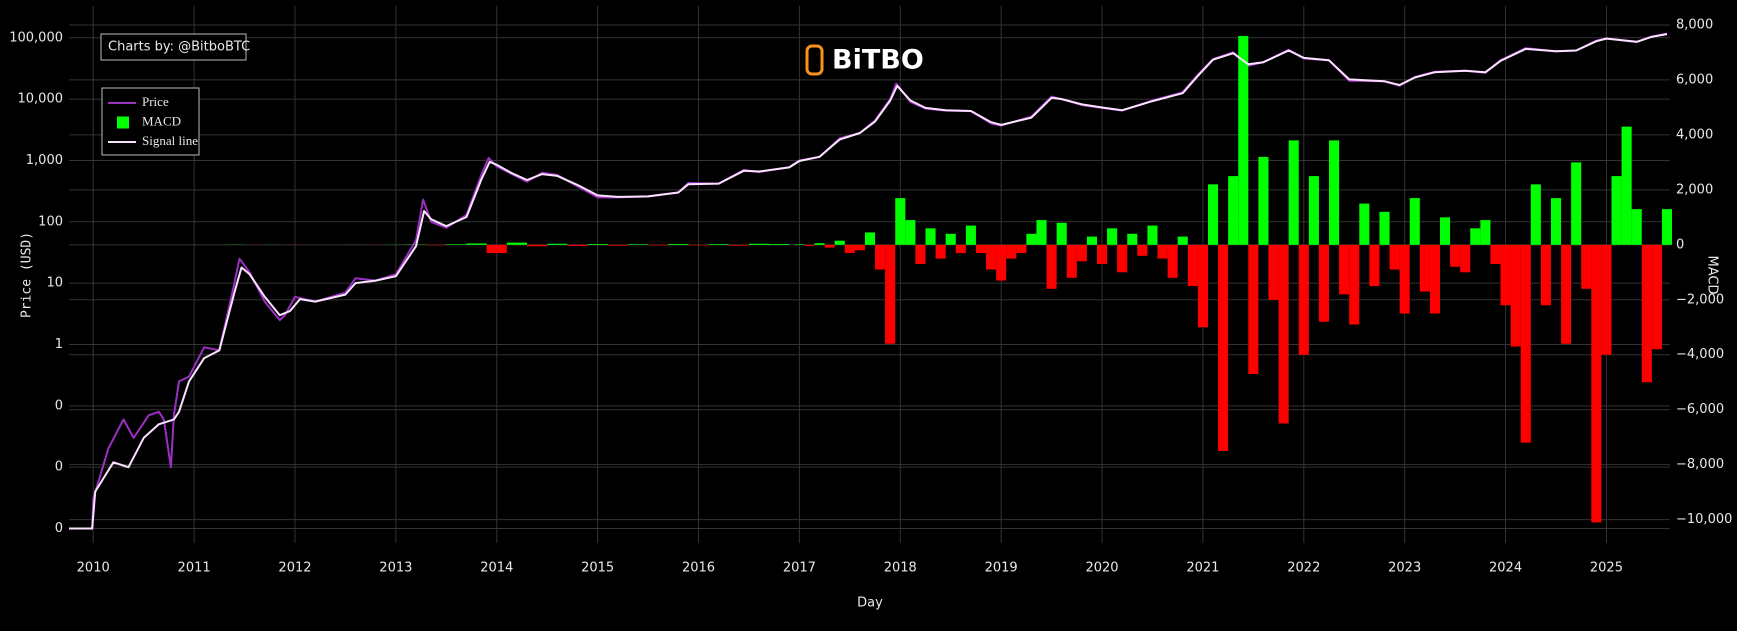 The height and width of the screenshot is (631, 1737). I want to click on y2-tick-label: 6,000, so click(1694, 79).